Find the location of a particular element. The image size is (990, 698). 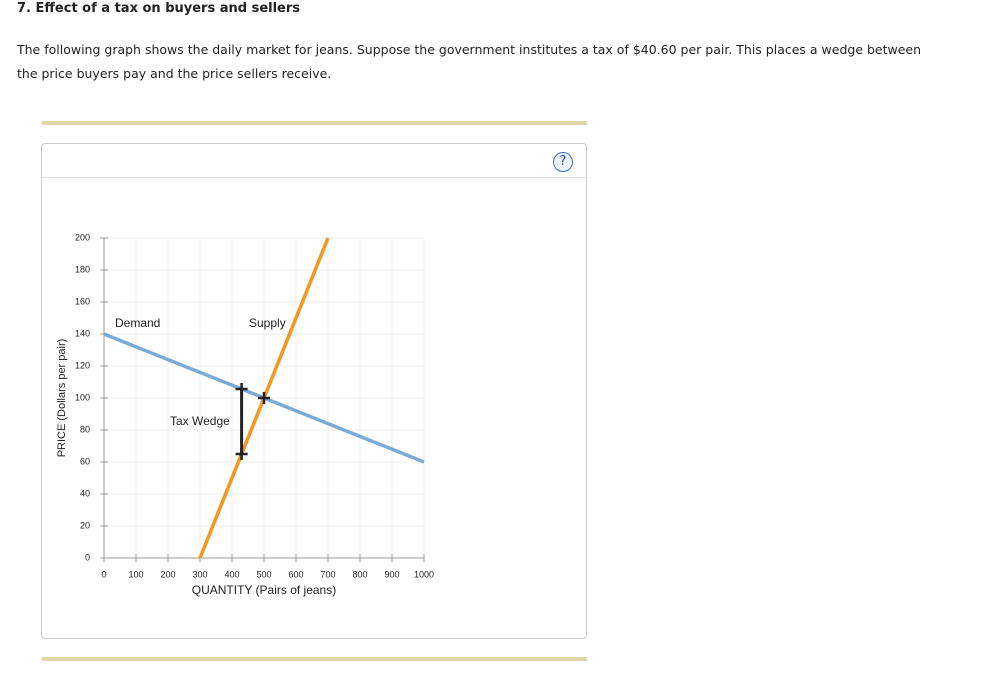

y-tick-label: 100 is located at coordinates (82, 397).